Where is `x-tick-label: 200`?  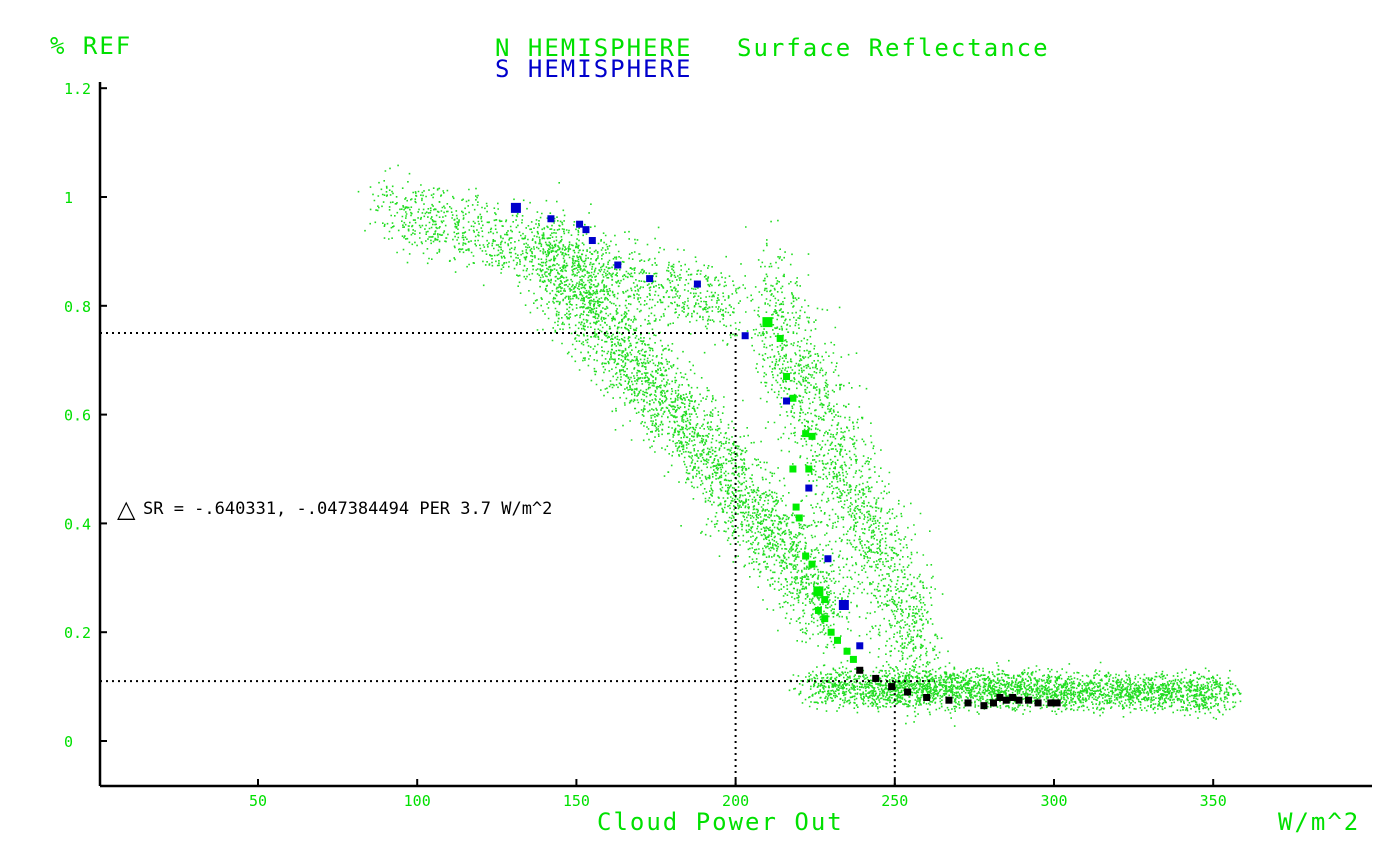
x-tick-label: 200 is located at coordinates (735, 801).